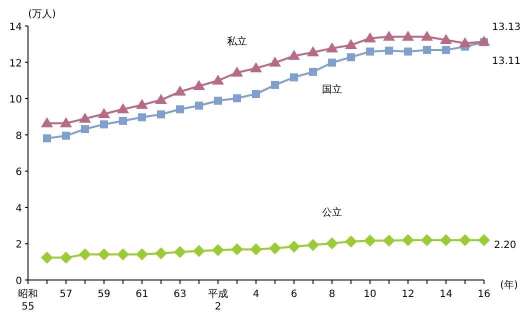  Describe the element at coordinates (104, 294) in the screenshot. I see `x-tick-label: 59` at that location.